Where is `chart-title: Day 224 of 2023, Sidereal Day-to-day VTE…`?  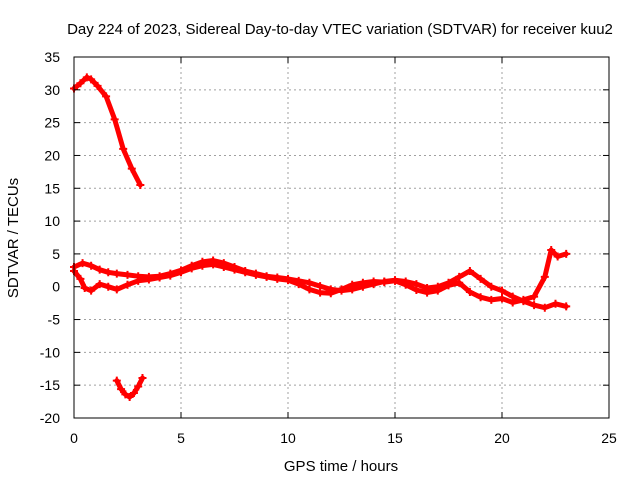 chart-title: Day 224 of 2023, Sidereal Day-to-day VTE… is located at coordinates (340, 29).